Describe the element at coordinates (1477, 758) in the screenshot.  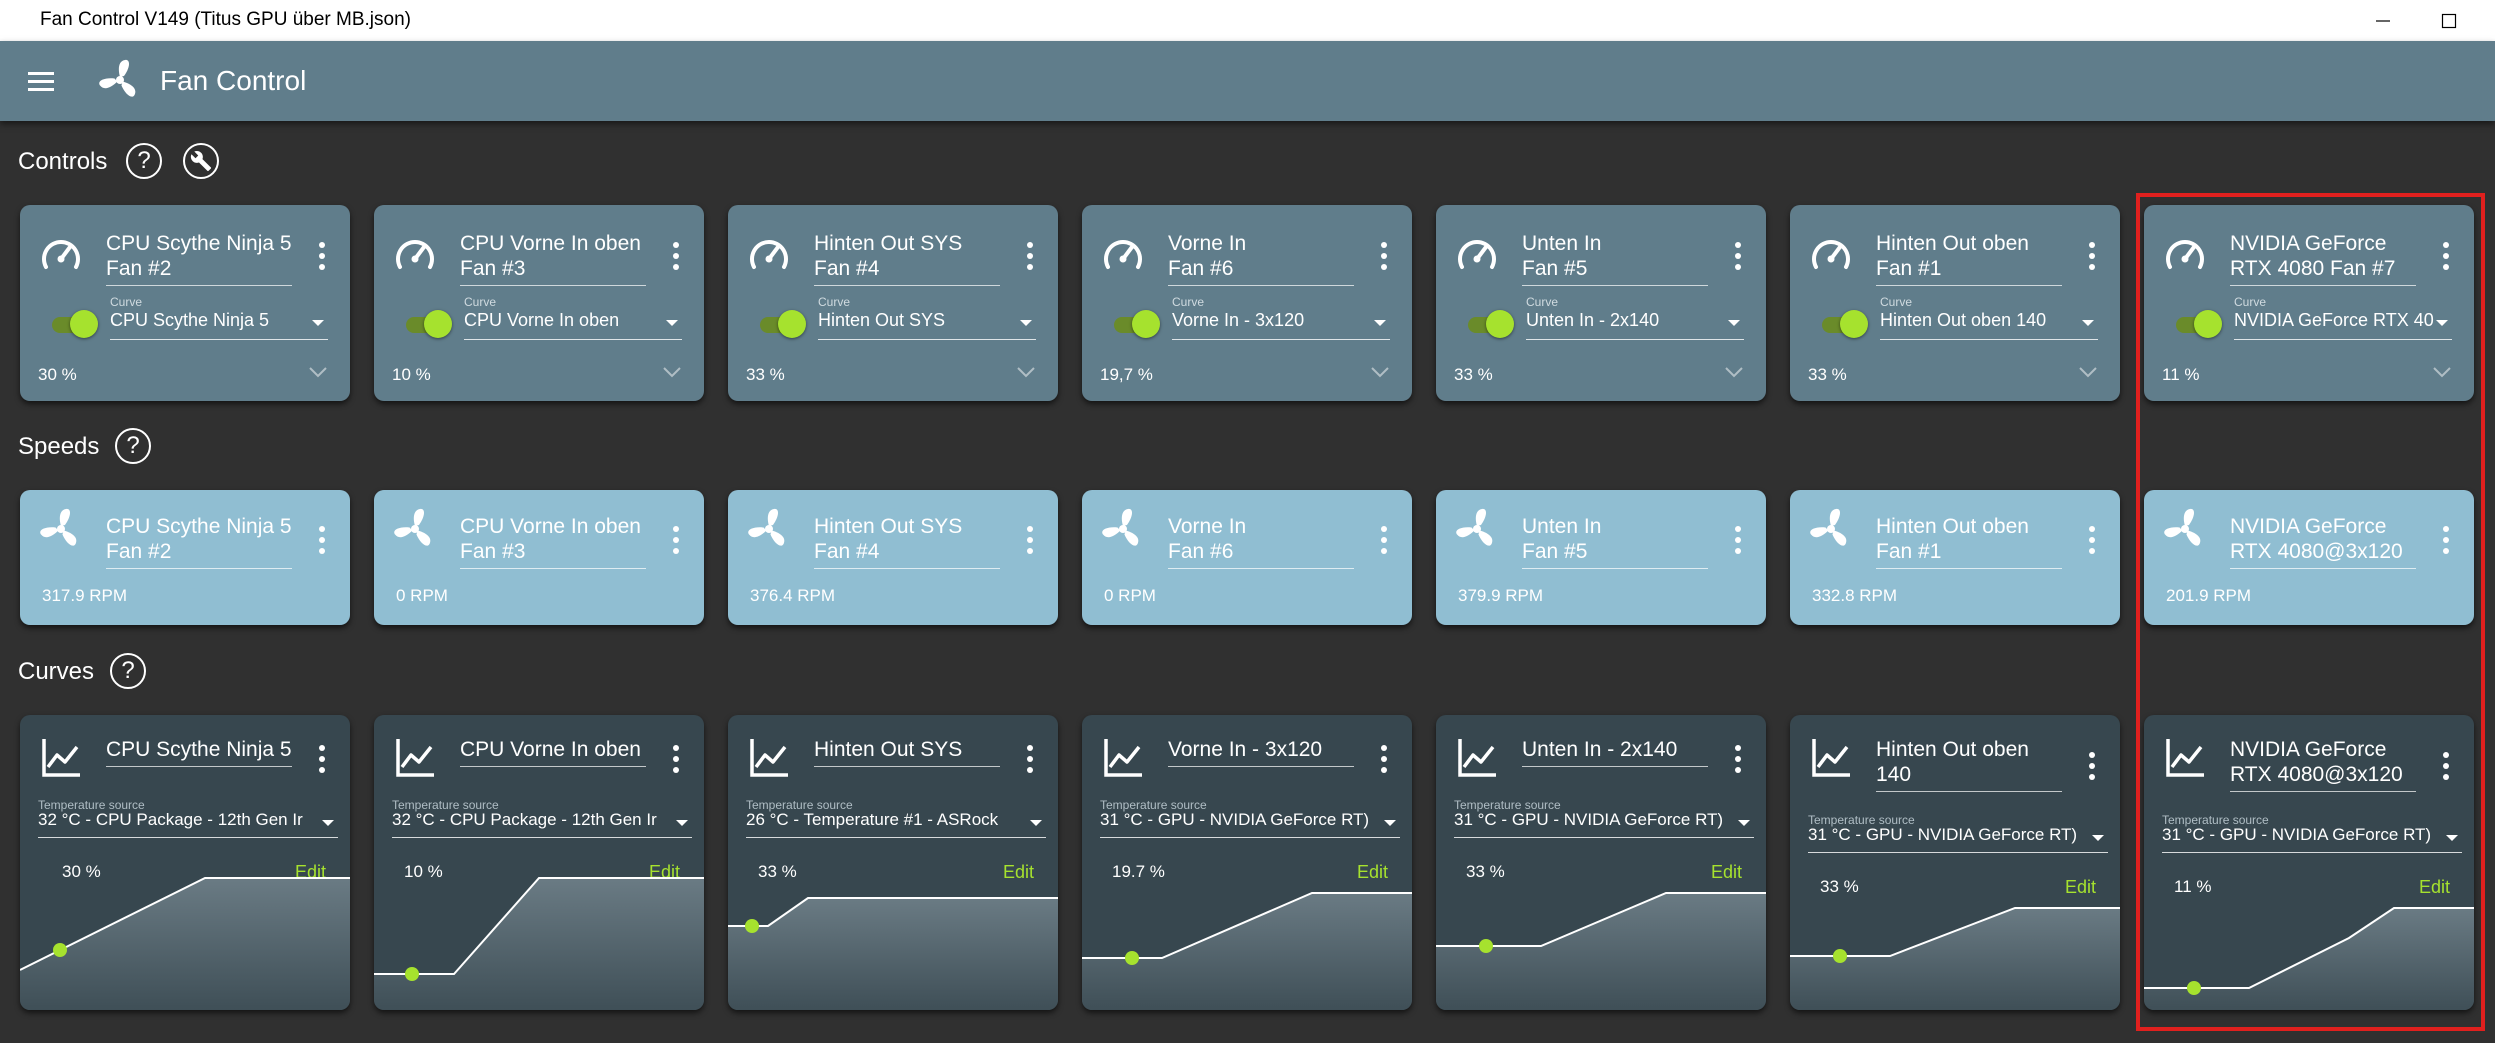
I see `chart-line-icon` at that location.